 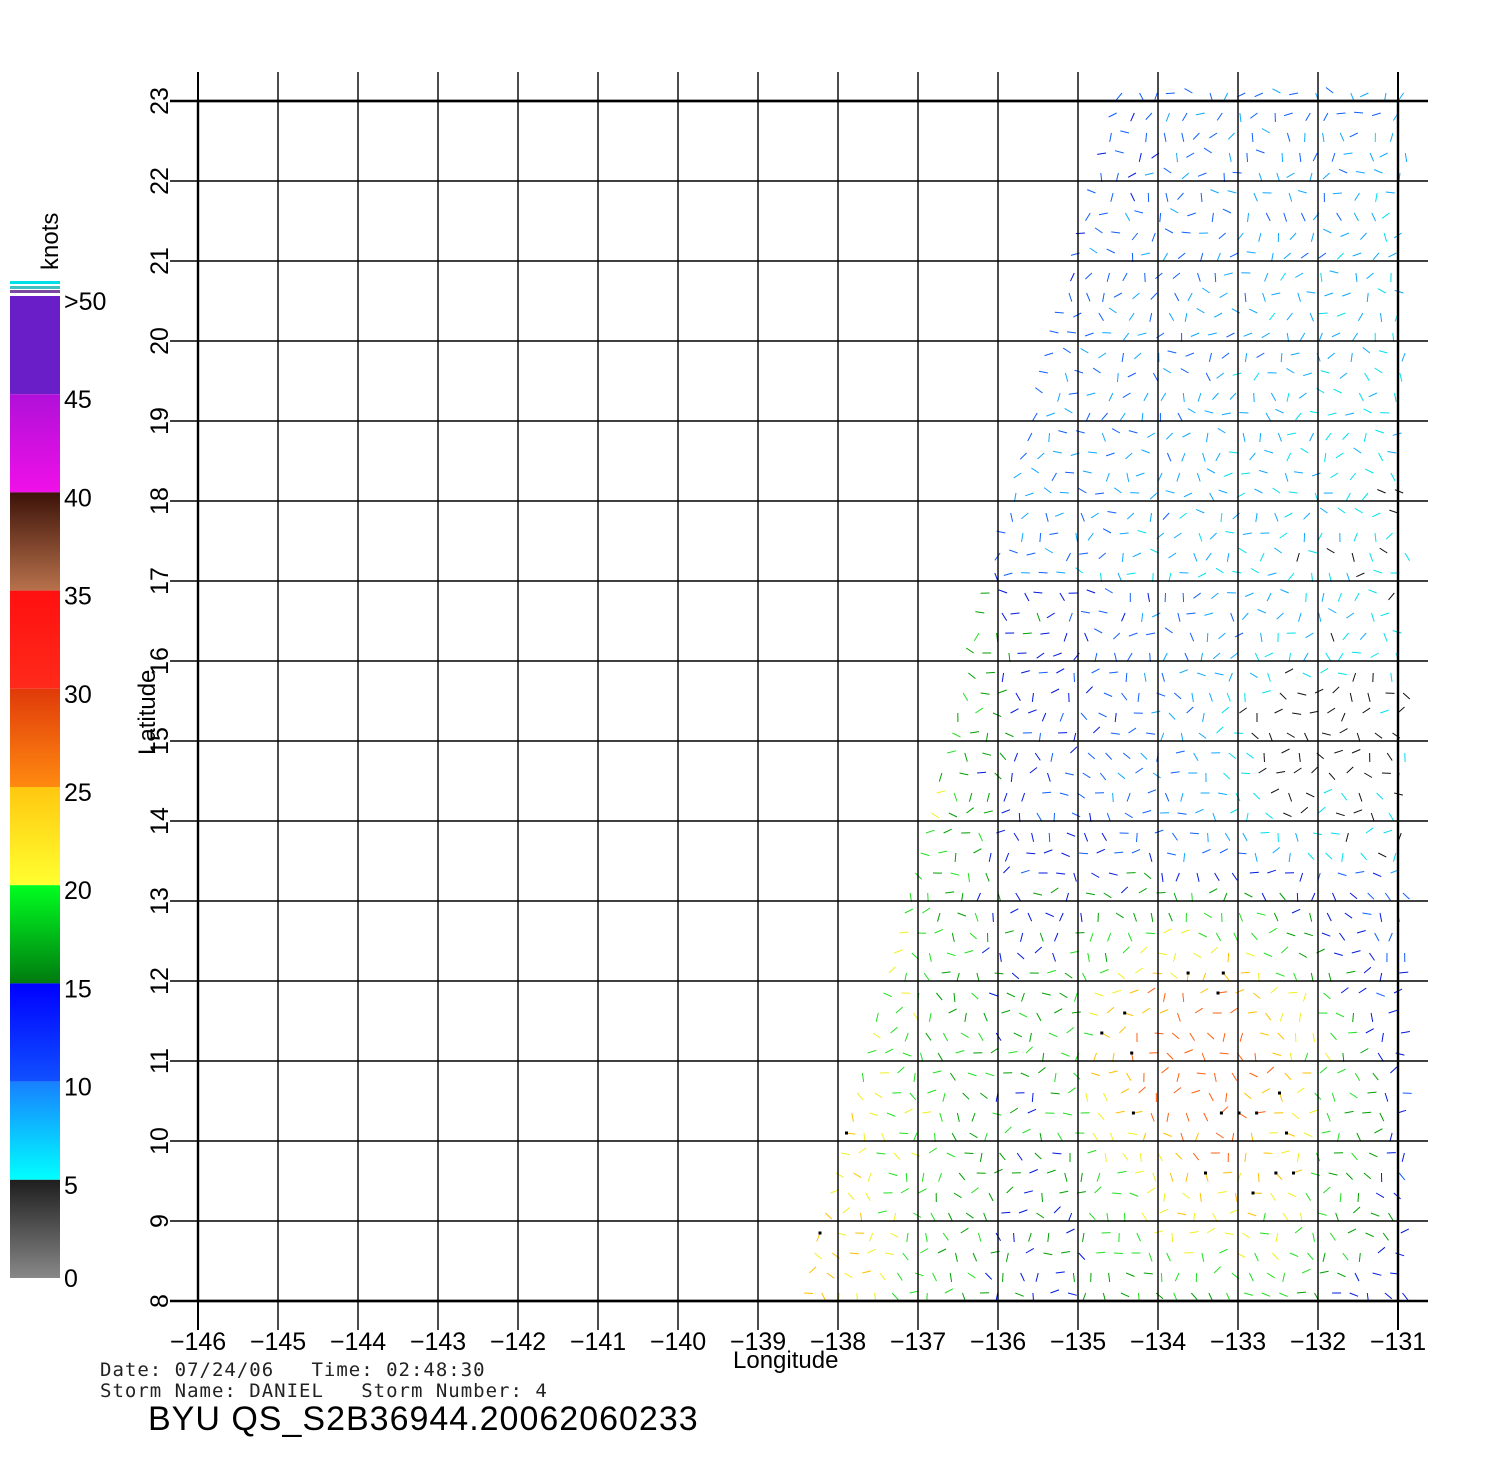 What do you see at coordinates (160, 1301) in the screenshot?
I see `latitude-tick-label: 8` at bounding box center [160, 1301].